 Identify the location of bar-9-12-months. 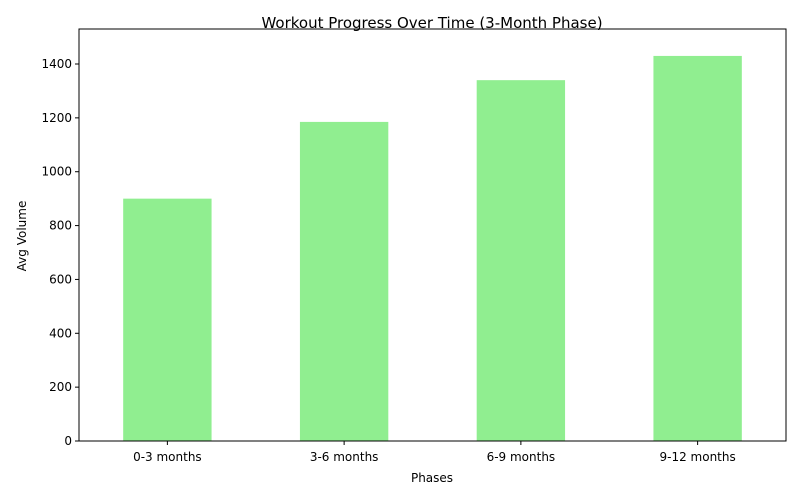
(697, 248).